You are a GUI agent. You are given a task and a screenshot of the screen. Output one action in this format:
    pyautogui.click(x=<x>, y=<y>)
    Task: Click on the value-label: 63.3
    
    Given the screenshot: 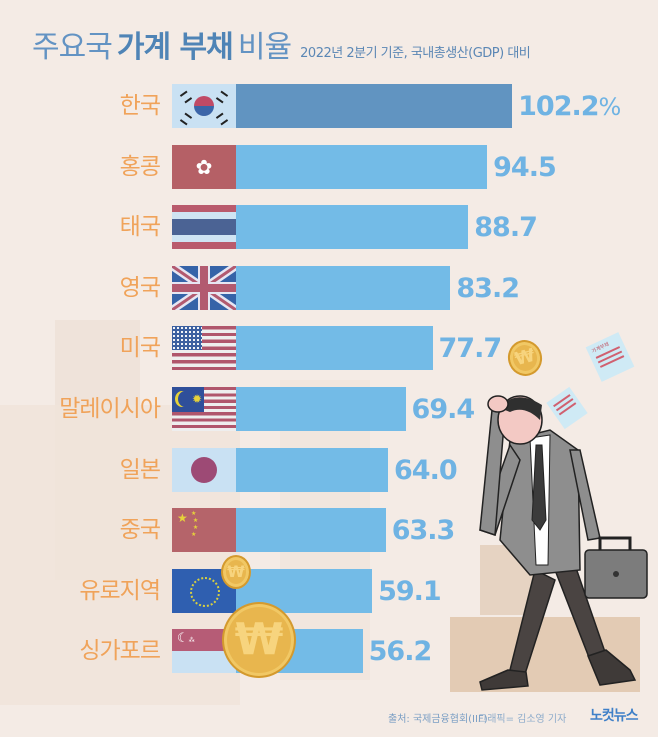 What is the action you would take?
    pyautogui.click(x=423, y=530)
    